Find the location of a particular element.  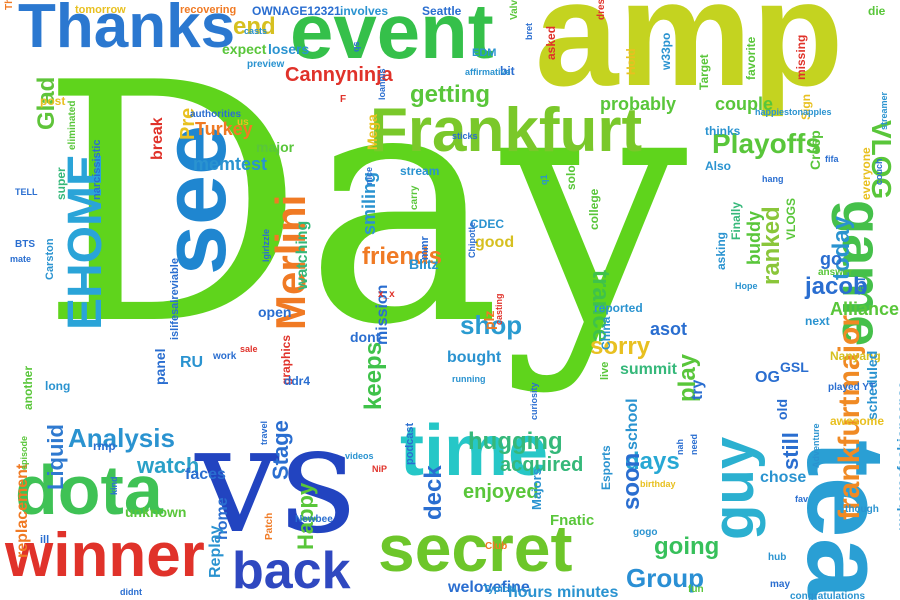

word-2: vs is located at coordinates (276, 480).